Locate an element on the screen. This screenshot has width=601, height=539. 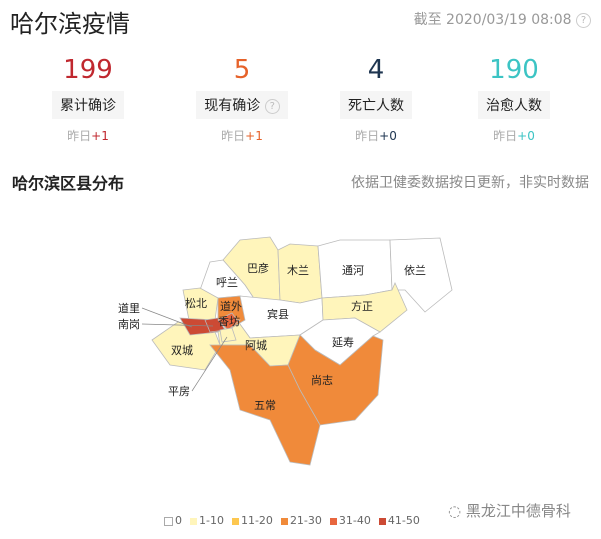
region-label: 平房 is located at coordinates (179, 391).